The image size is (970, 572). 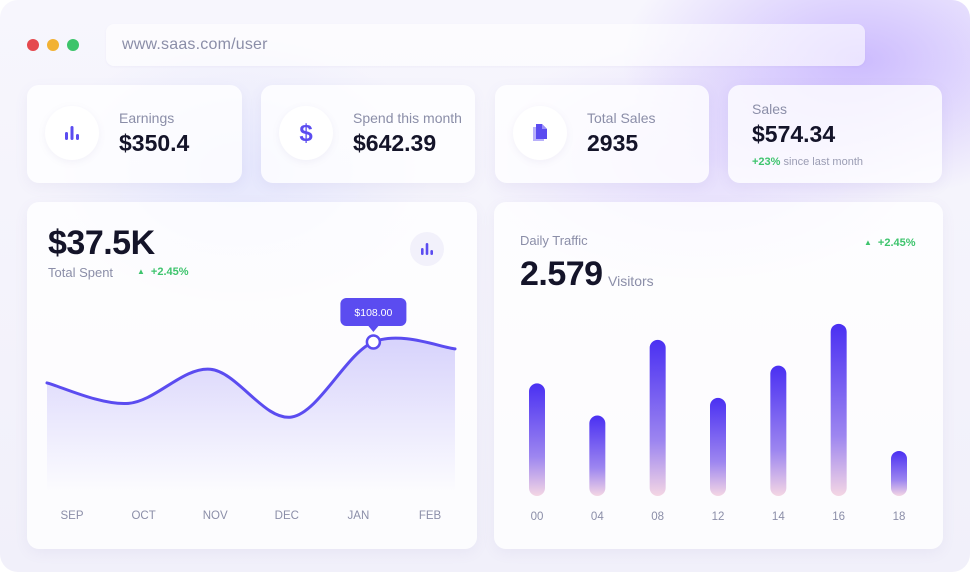 What do you see at coordinates (101, 243) in the screenshot?
I see `total-spent-value: $37.5K` at bounding box center [101, 243].